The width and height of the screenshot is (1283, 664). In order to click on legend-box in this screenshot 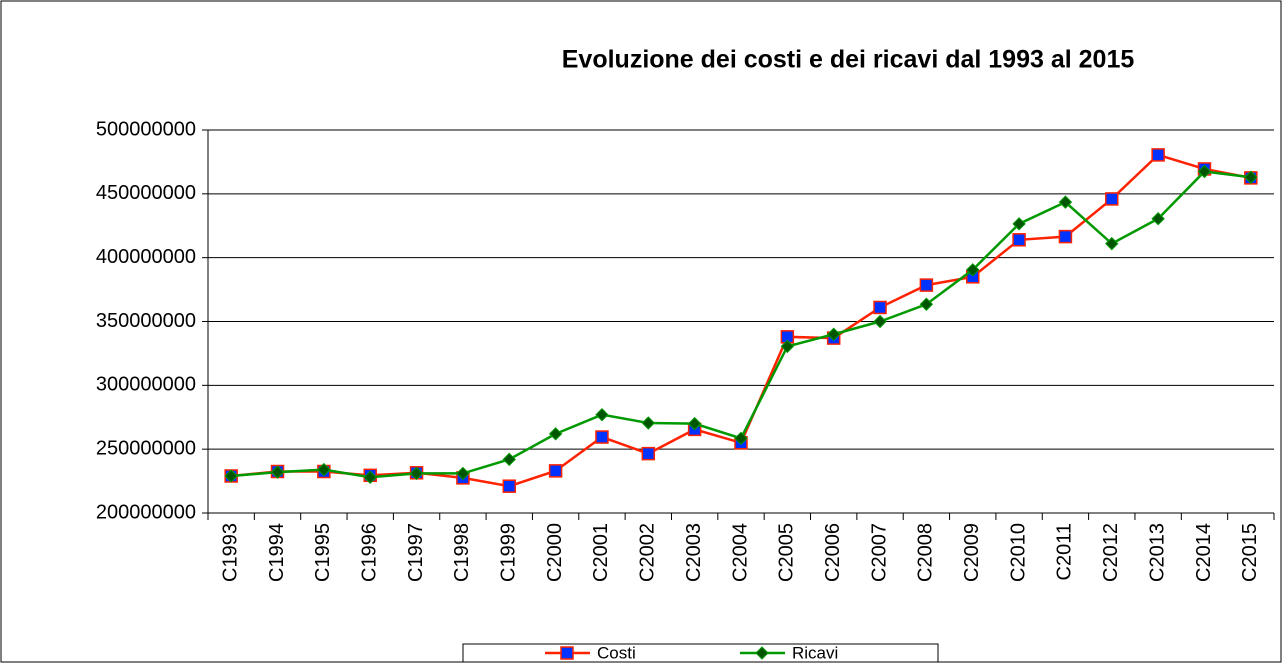, I will do `click(700, 653)`.